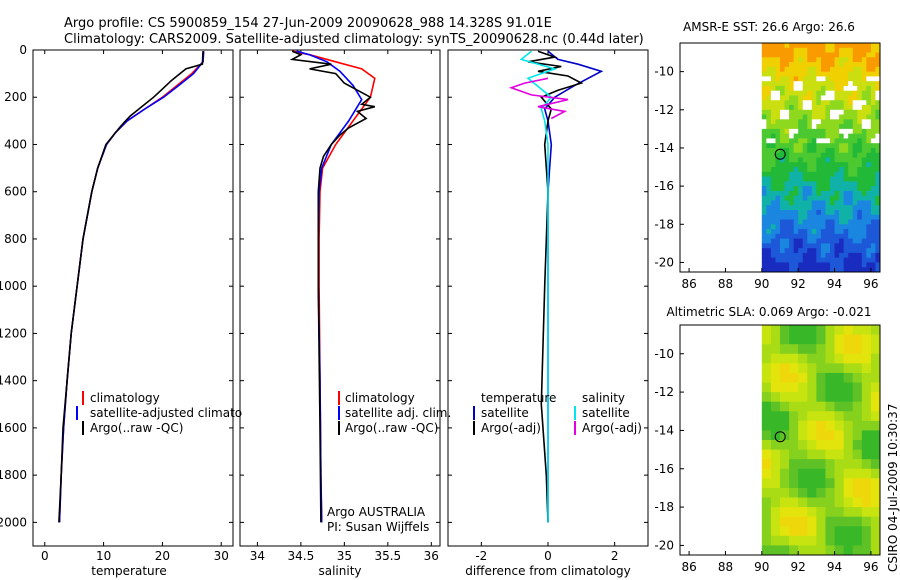 This screenshot has height=580, width=900. Describe the element at coordinates (870, 567) in the screenshot. I see `map-x-tick-label: 96` at that location.